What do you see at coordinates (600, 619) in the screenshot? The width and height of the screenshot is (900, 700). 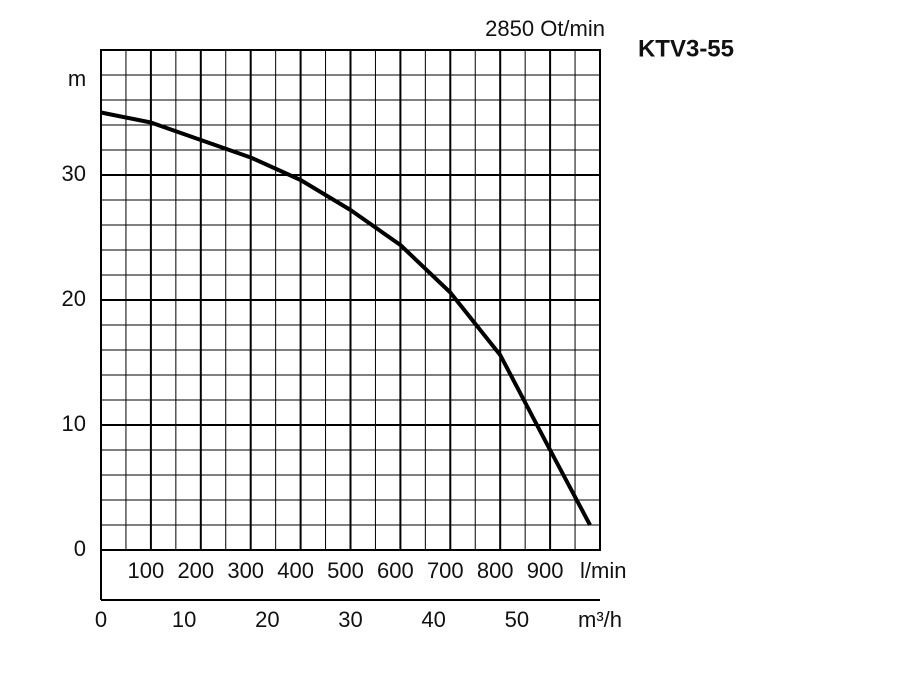 I see `x2-axis-label: m³/h` at bounding box center [600, 619].